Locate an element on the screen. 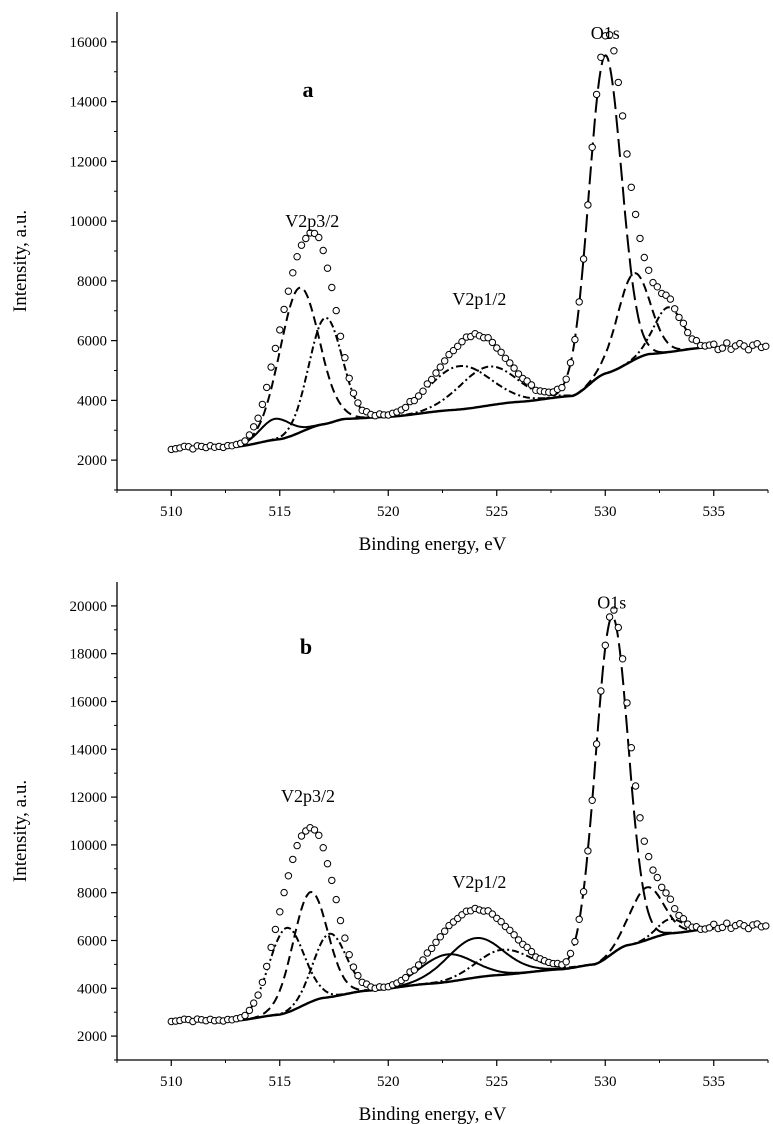 The image size is (773, 1124). x-tick-label: 520 is located at coordinates (388, 512).